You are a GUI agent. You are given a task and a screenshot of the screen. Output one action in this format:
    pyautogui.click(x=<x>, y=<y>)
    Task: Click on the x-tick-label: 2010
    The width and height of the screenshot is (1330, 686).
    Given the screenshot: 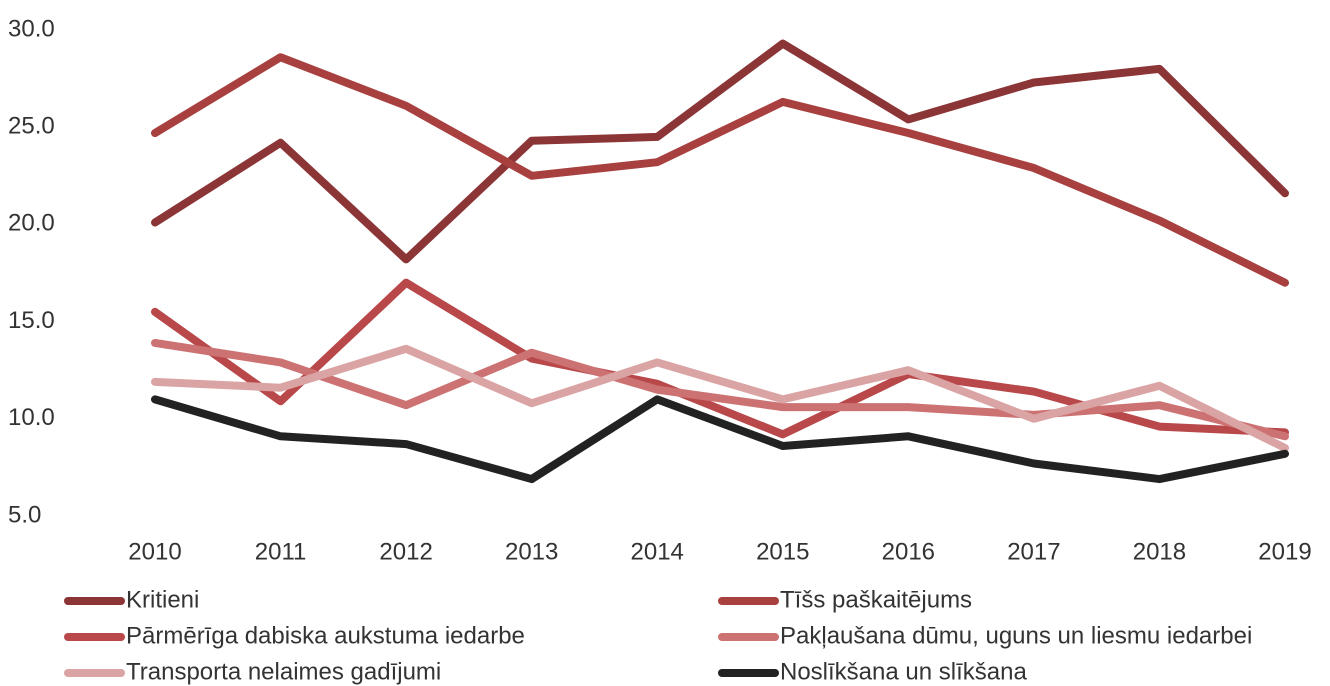 What is the action you would take?
    pyautogui.click(x=154, y=551)
    